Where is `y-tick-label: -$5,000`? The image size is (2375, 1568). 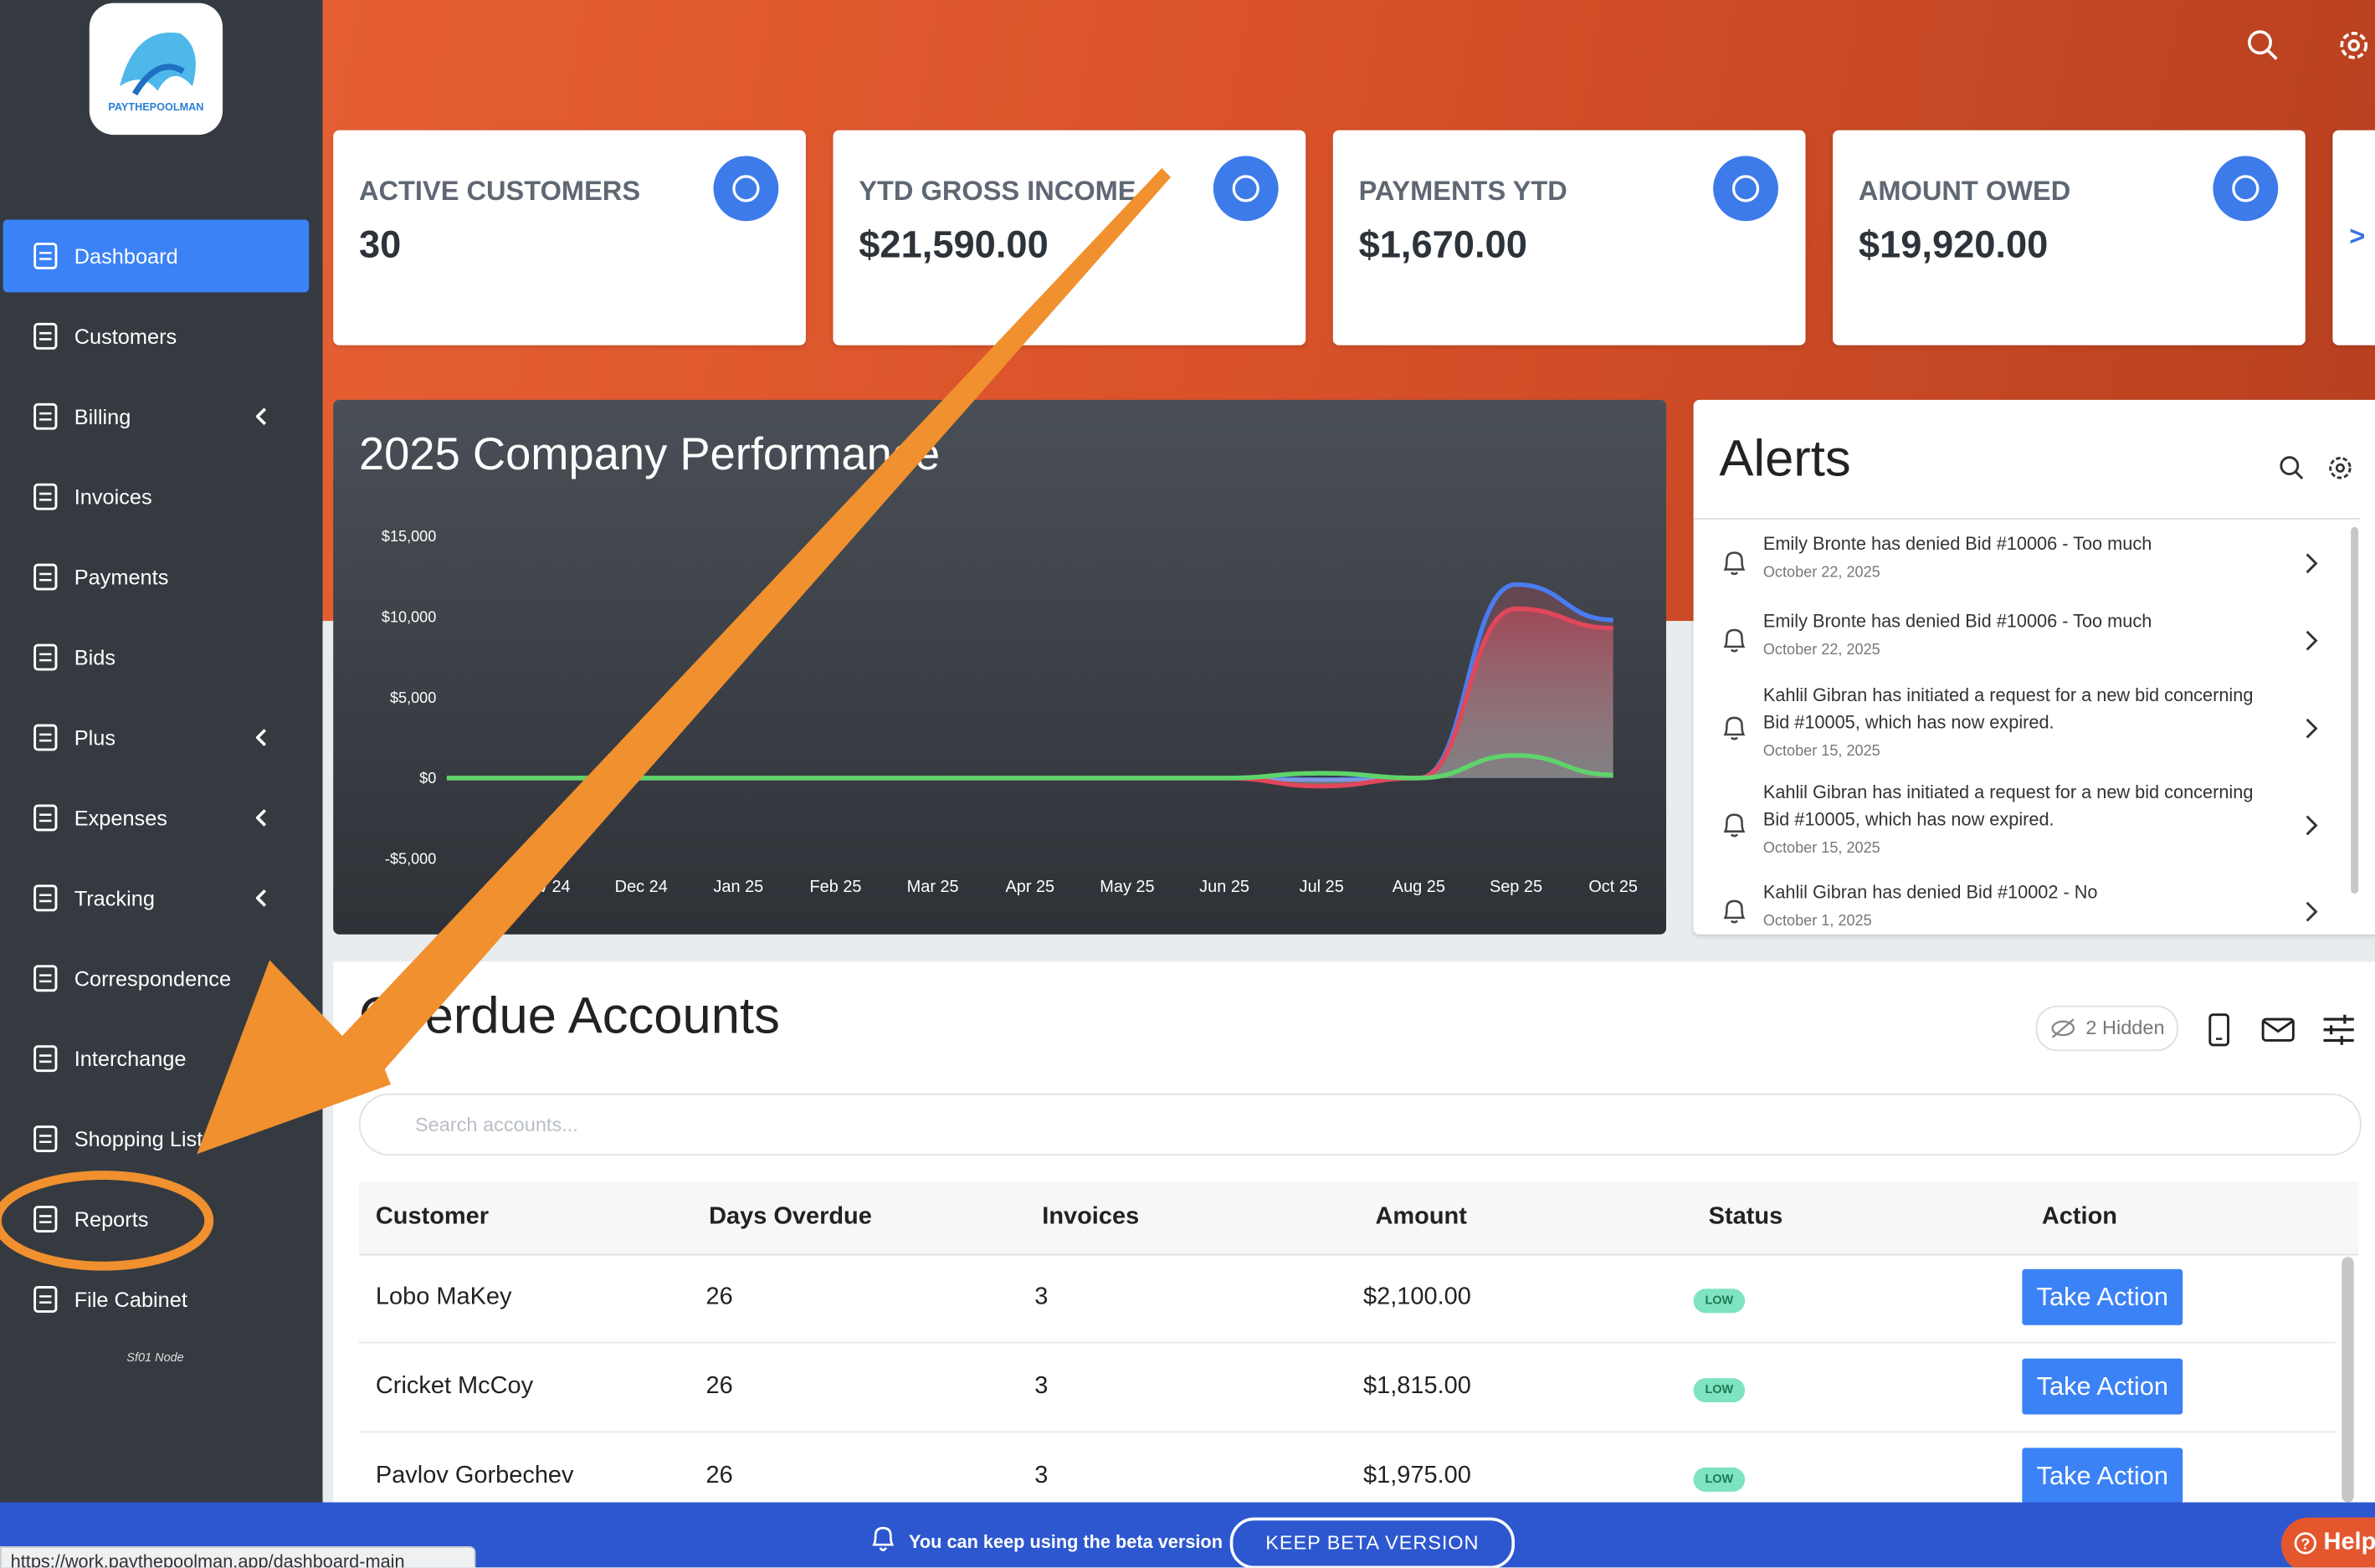 y-tick-label: -$5,000 is located at coordinates (410, 859).